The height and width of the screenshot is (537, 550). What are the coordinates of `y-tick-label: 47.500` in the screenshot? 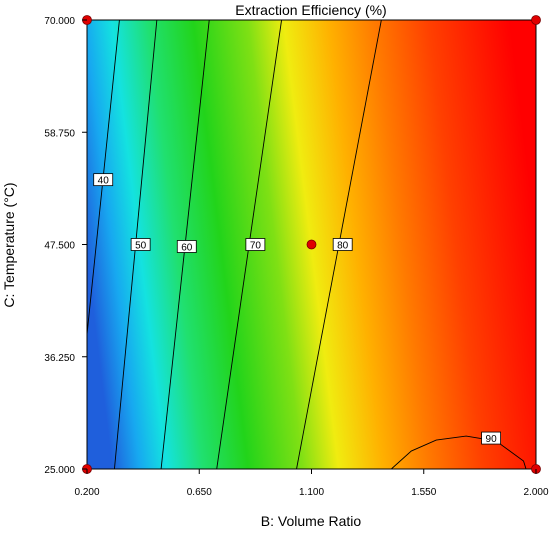 It's located at (59, 246).